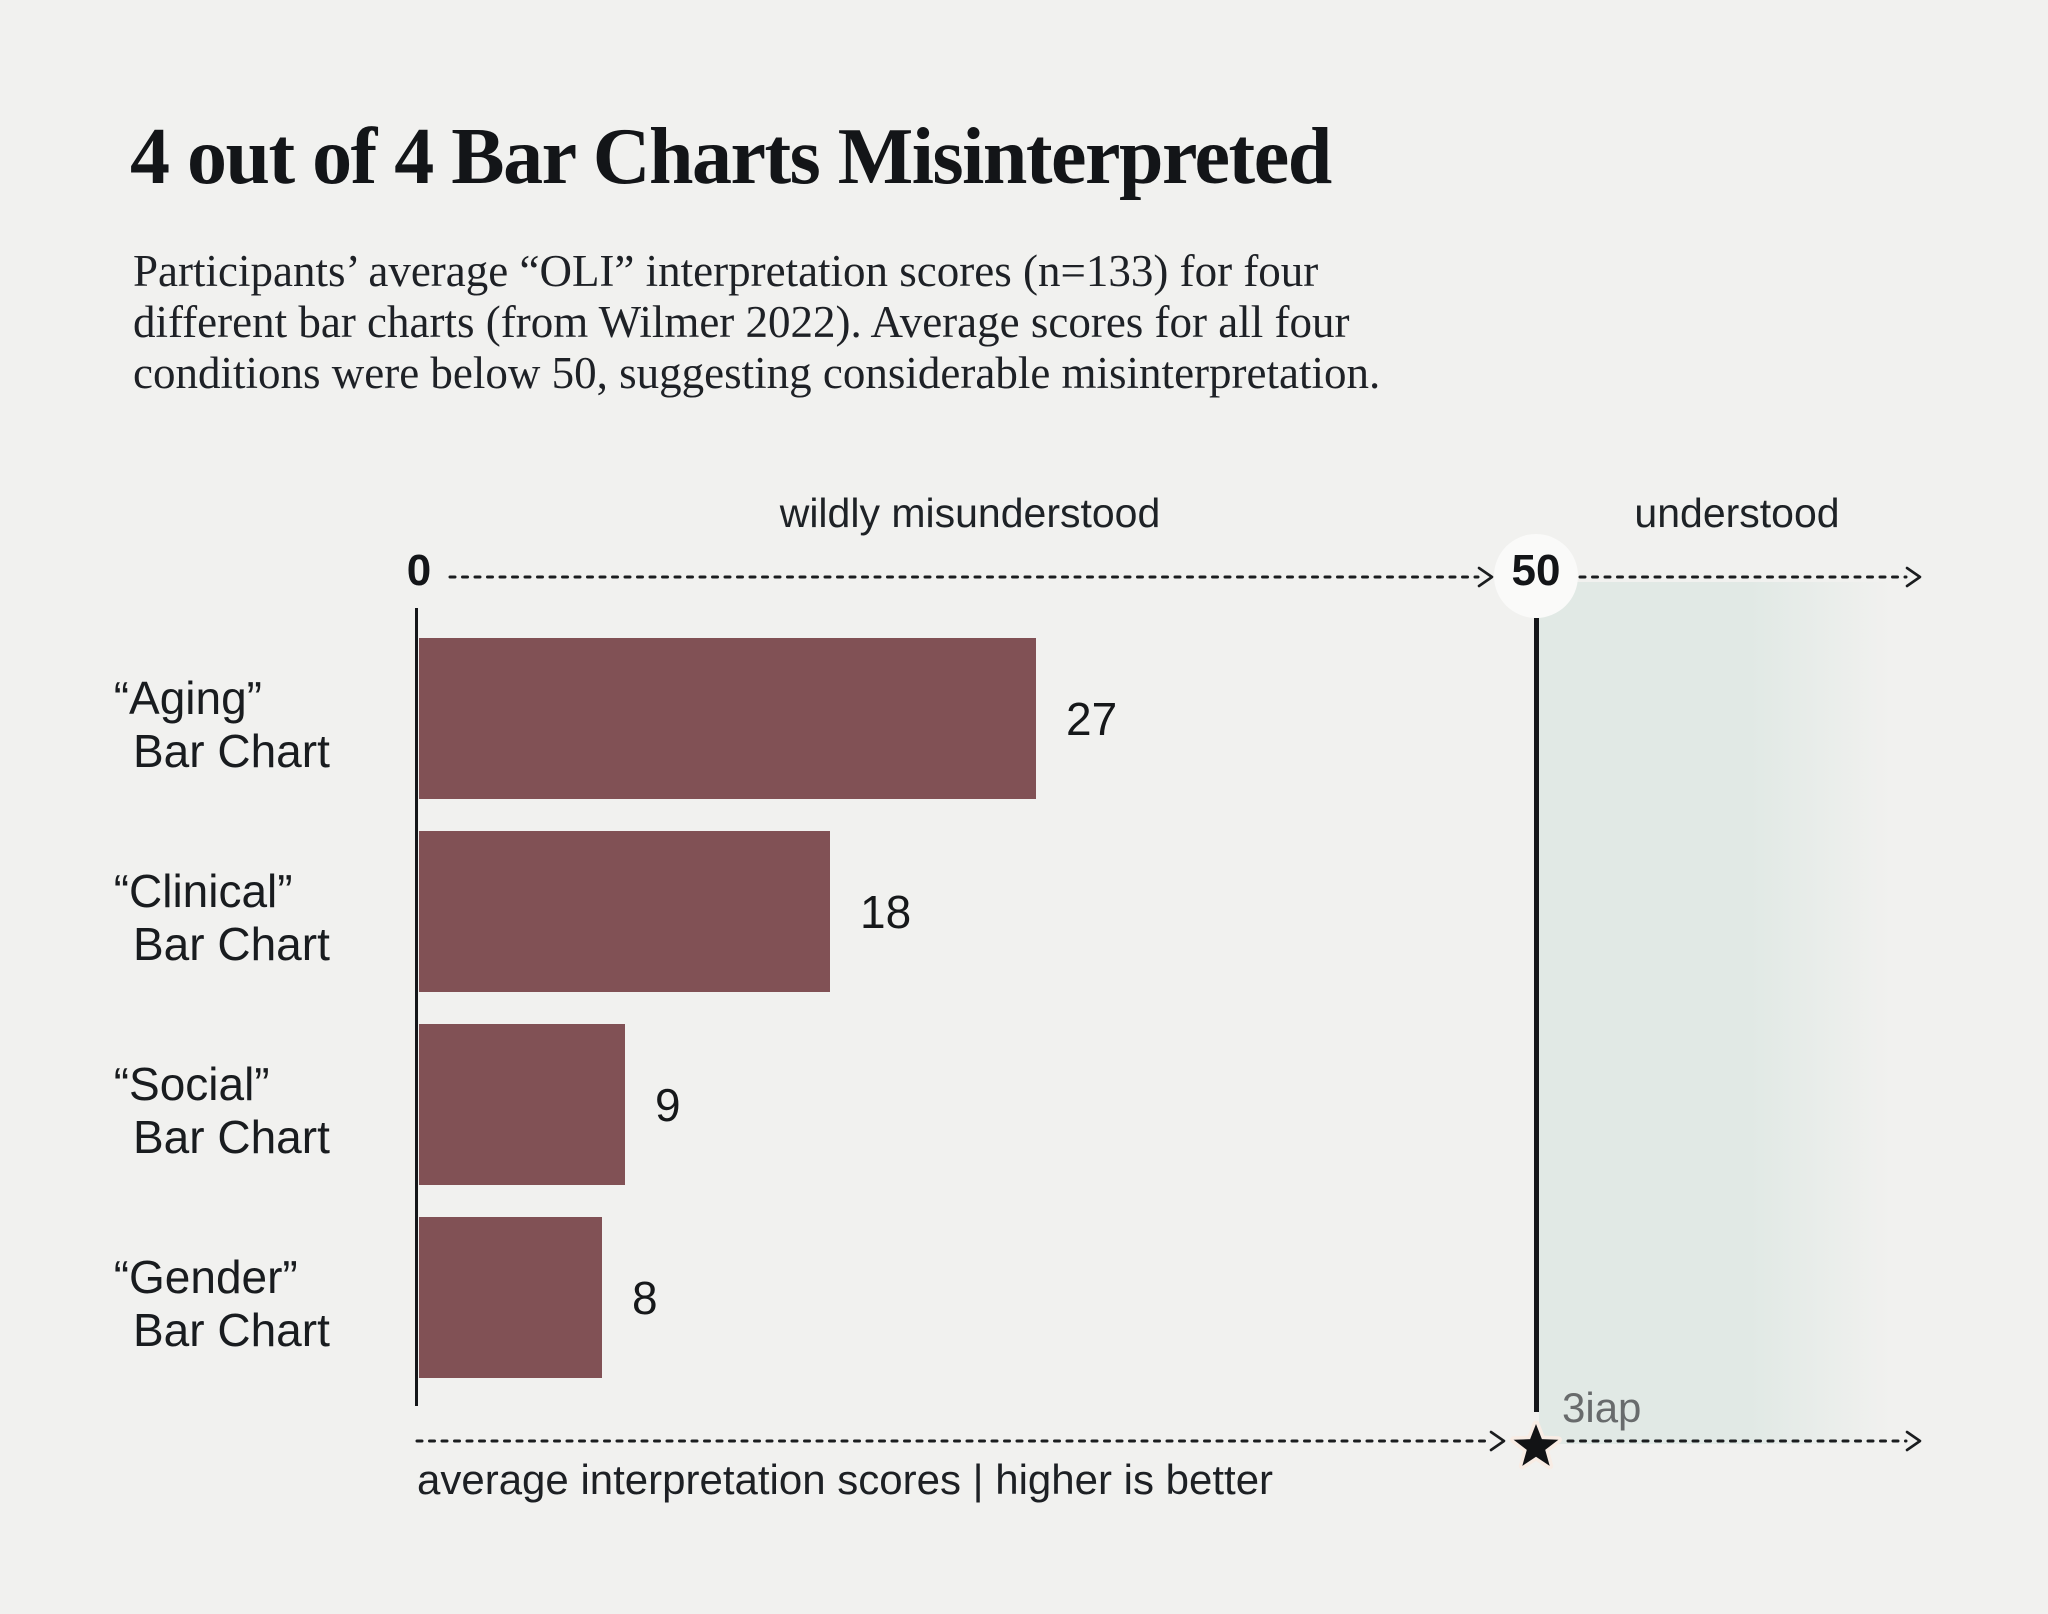  What do you see at coordinates (416, 1007) in the screenshot?
I see `y-axis-line` at bounding box center [416, 1007].